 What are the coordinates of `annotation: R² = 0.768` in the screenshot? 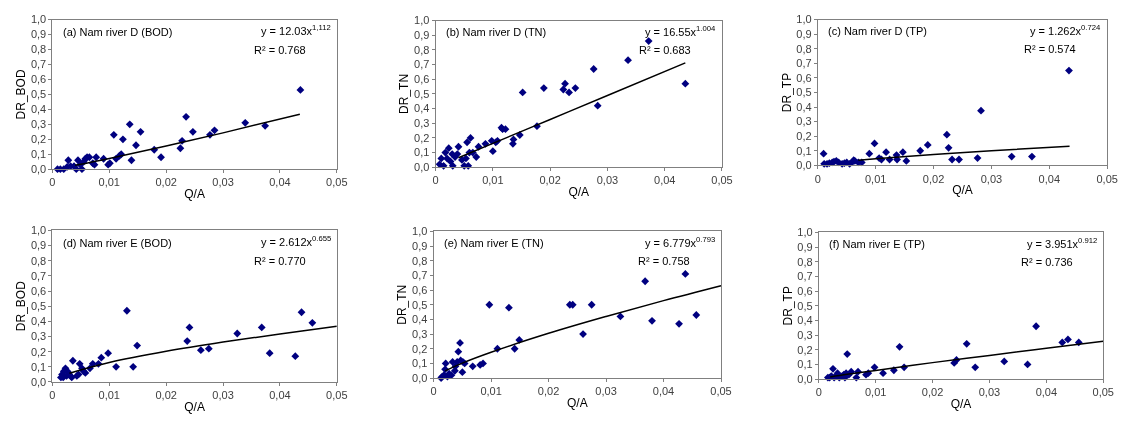 It's located at (280, 50).